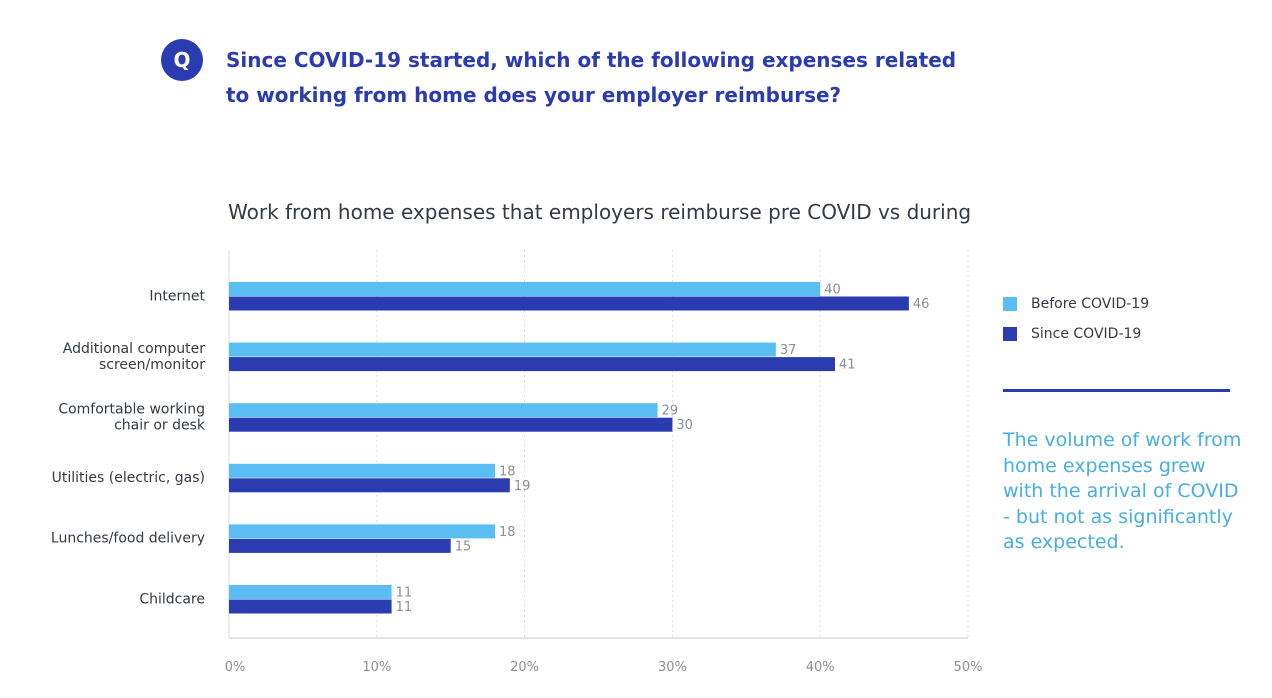 The width and height of the screenshot is (1272, 698). I want to click on legend-item-since: Since COVID-19, so click(1076, 334).